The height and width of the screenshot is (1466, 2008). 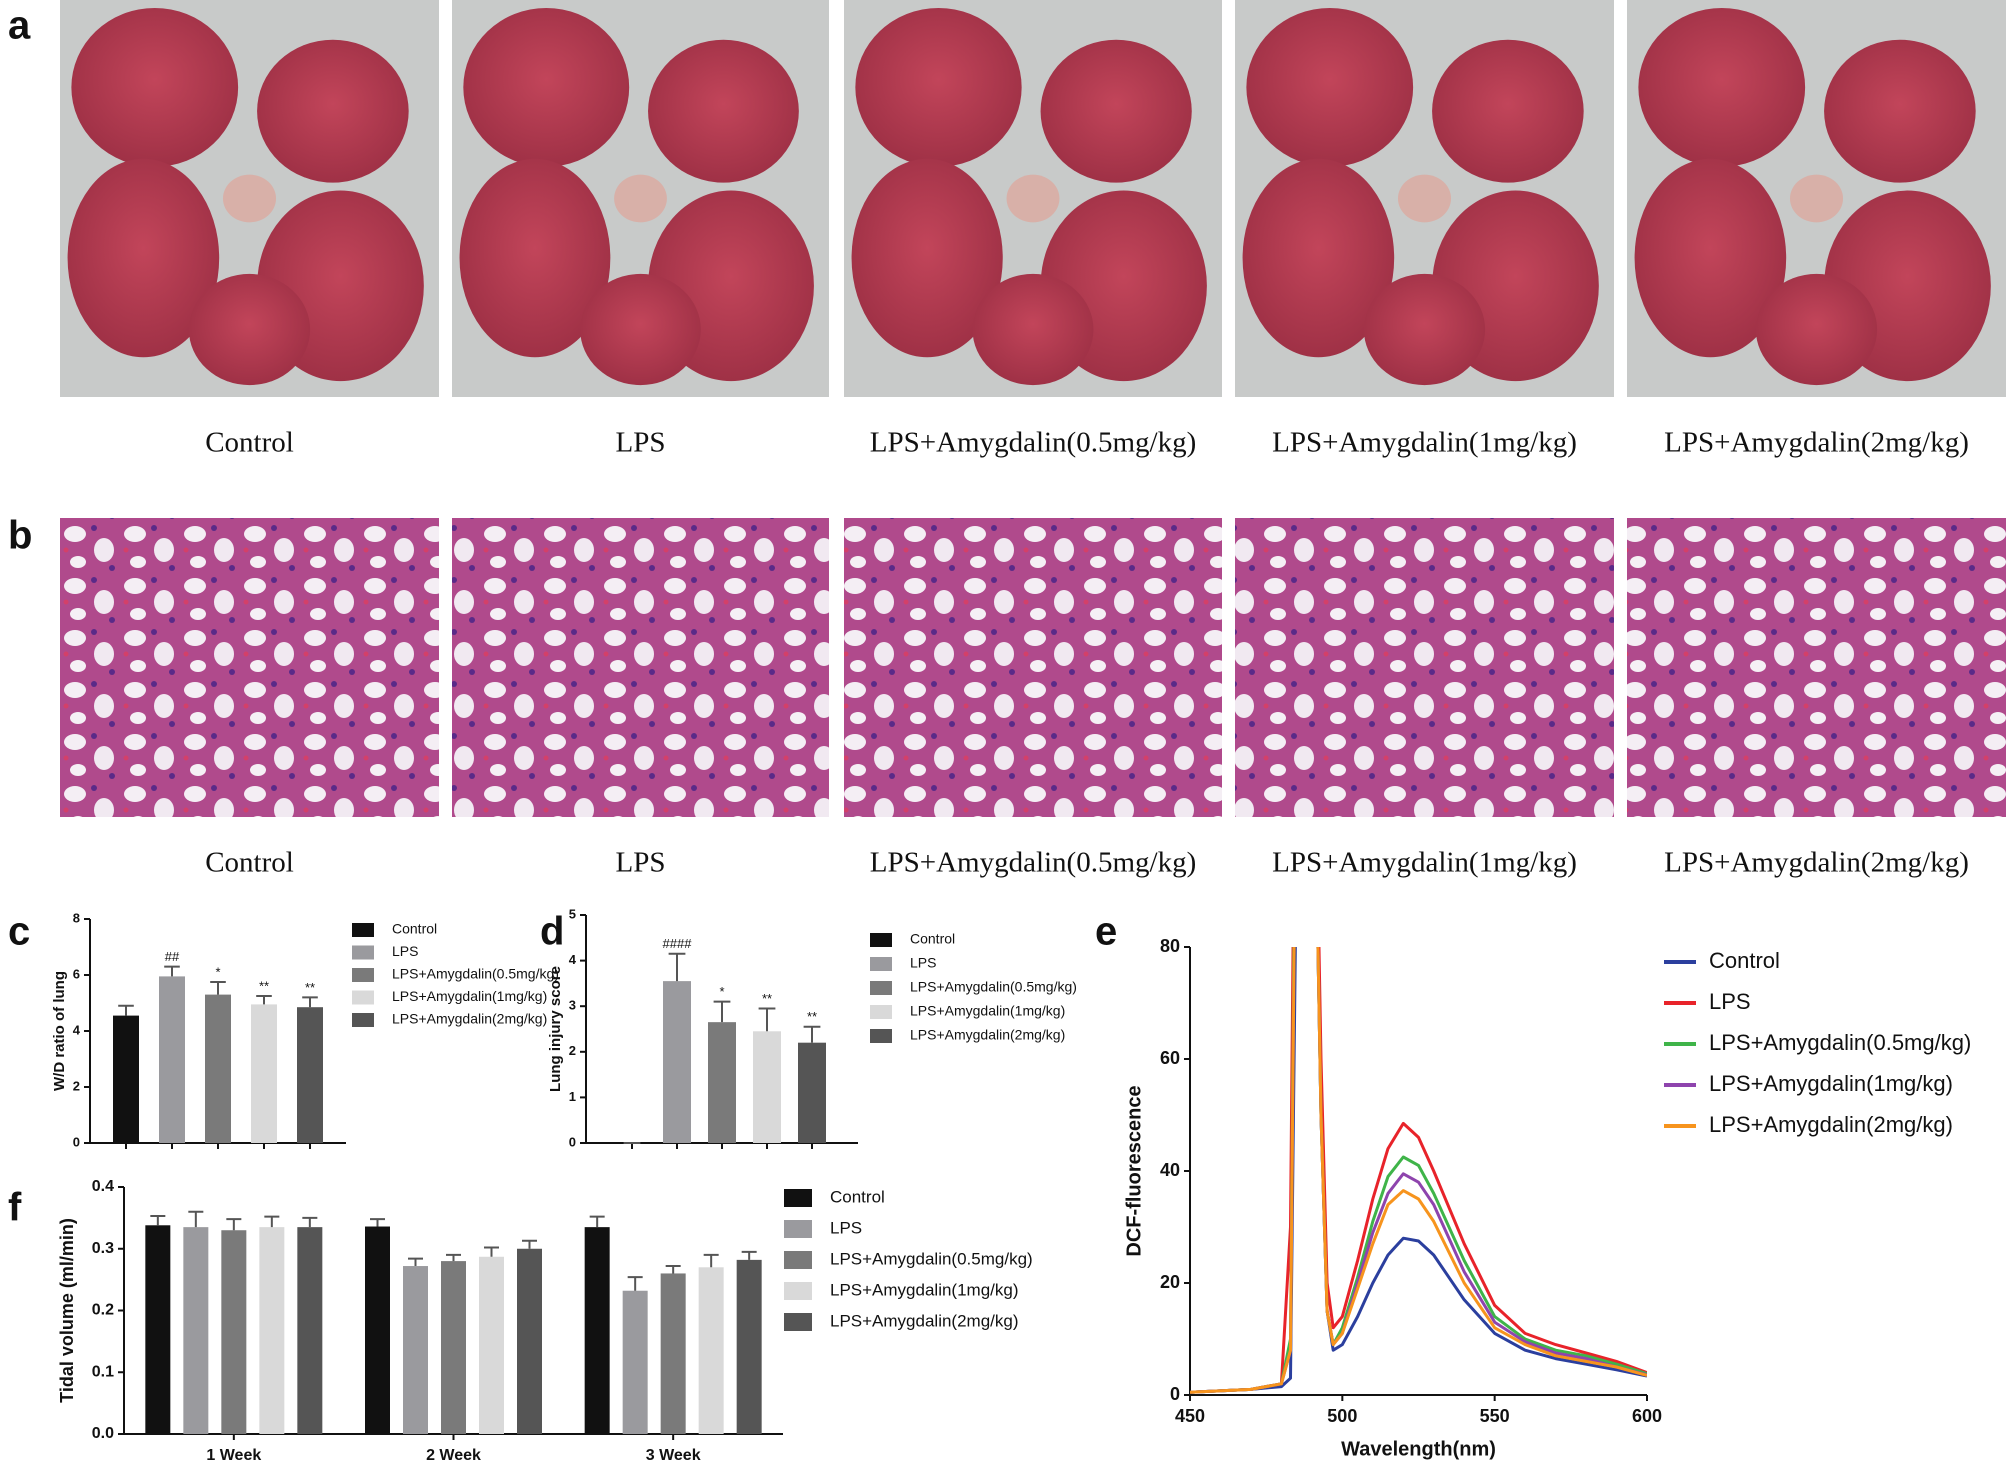 What do you see at coordinates (19, 932) in the screenshot?
I see `panel-label: c` at bounding box center [19, 932].